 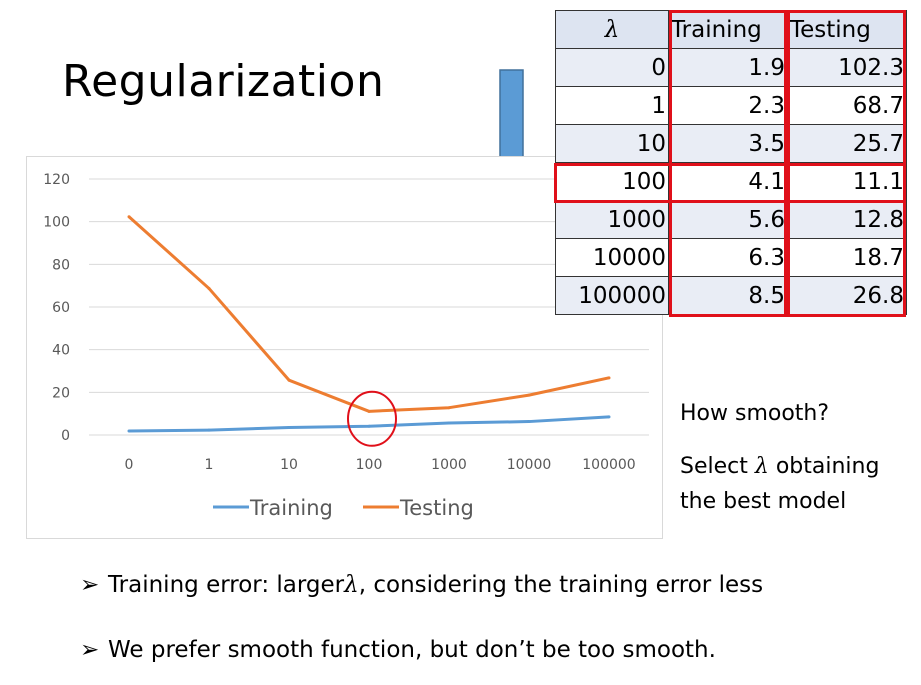 What do you see at coordinates (372, 418) in the screenshot?
I see `annotation-circle` at bounding box center [372, 418].